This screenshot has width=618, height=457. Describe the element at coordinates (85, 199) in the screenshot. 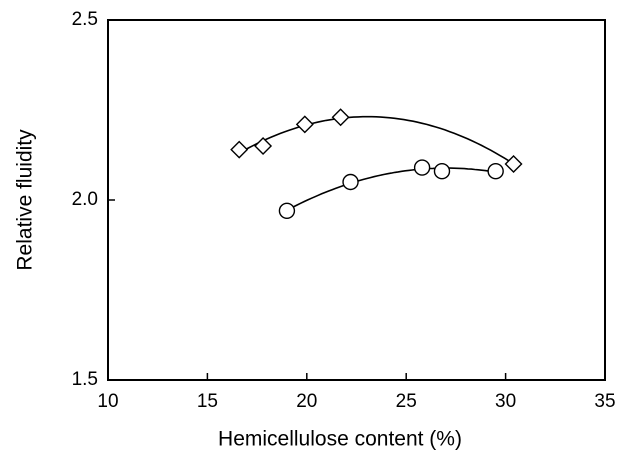

I see `y-tick-label: 2.0` at that location.